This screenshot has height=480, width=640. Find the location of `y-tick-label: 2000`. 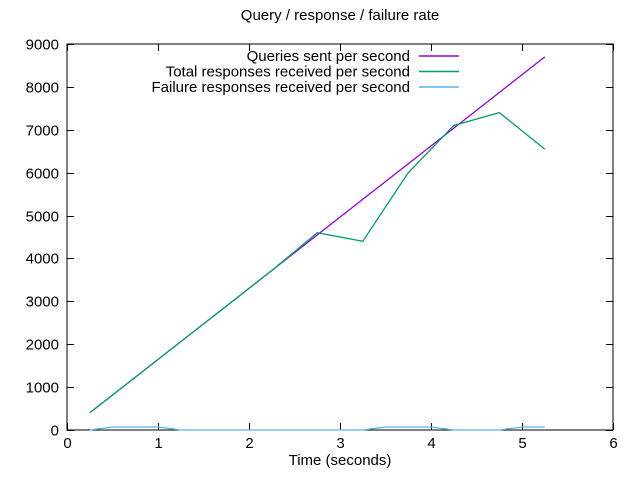

y-tick-label: 2000 is located at coordinates (42, 345).